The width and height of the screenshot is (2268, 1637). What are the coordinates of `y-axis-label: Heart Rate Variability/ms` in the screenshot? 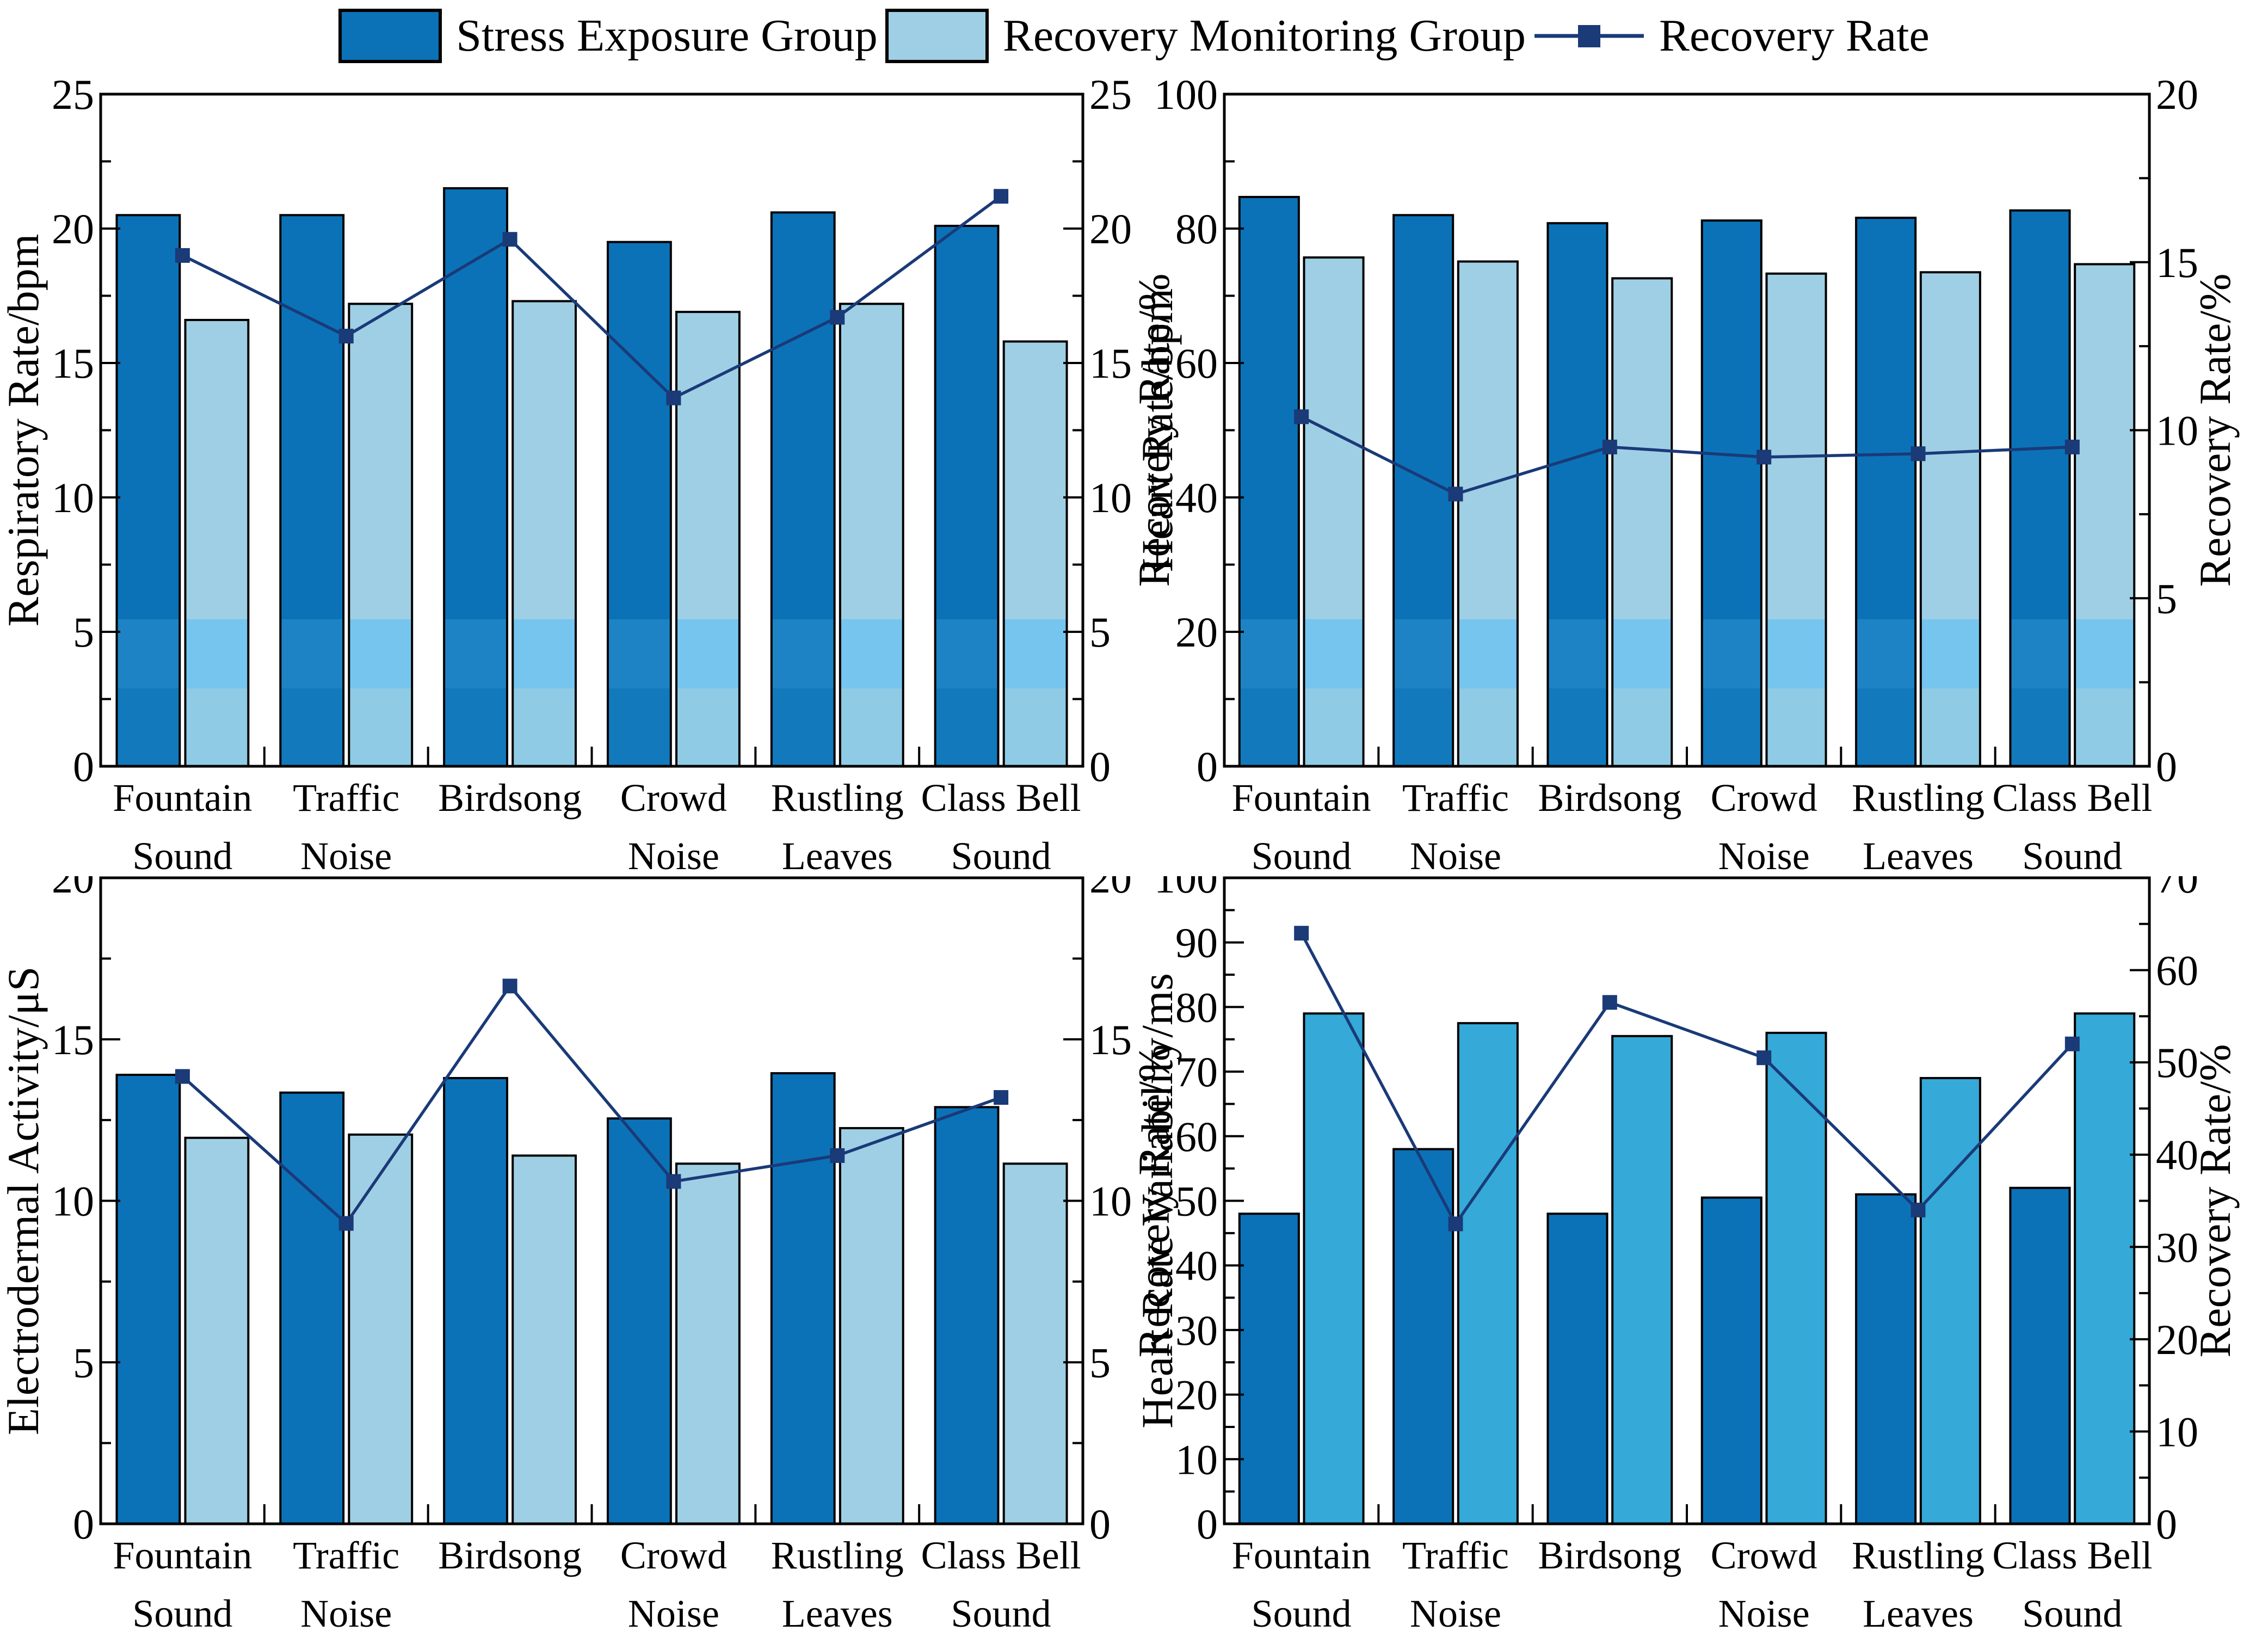 It's located at (1158, 1201).